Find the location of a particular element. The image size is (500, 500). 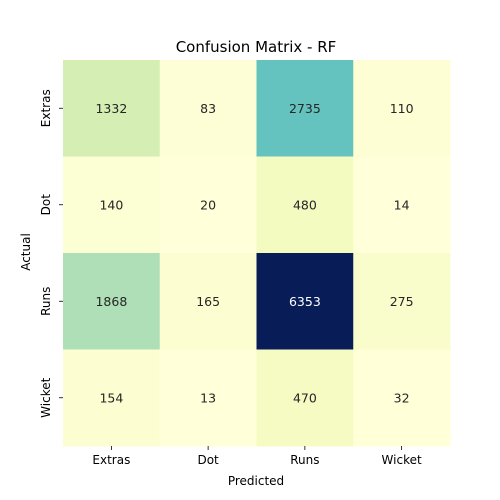

y-tick-label: Runs is located at coordinates (46, 301).